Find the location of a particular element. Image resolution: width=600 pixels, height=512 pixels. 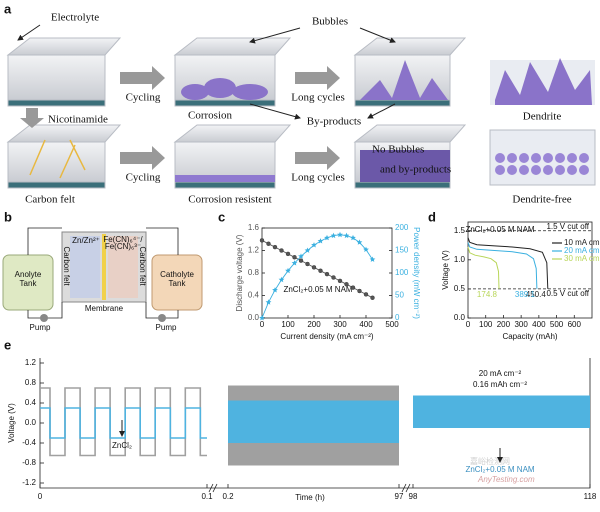

pipes is located at coordinates (103, 273).